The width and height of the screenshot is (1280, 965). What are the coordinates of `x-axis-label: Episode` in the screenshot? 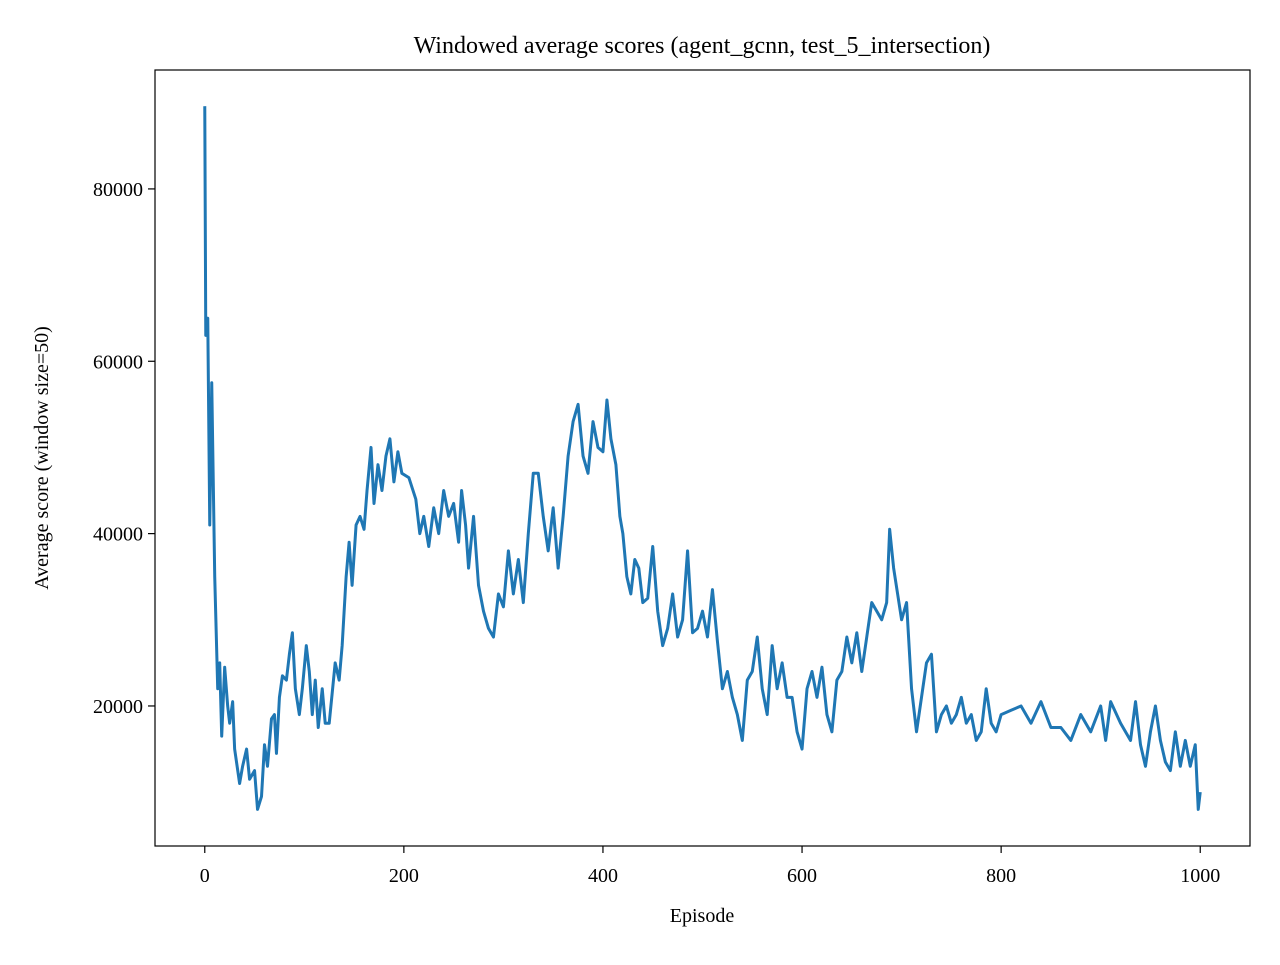 It's located at (702, 916).